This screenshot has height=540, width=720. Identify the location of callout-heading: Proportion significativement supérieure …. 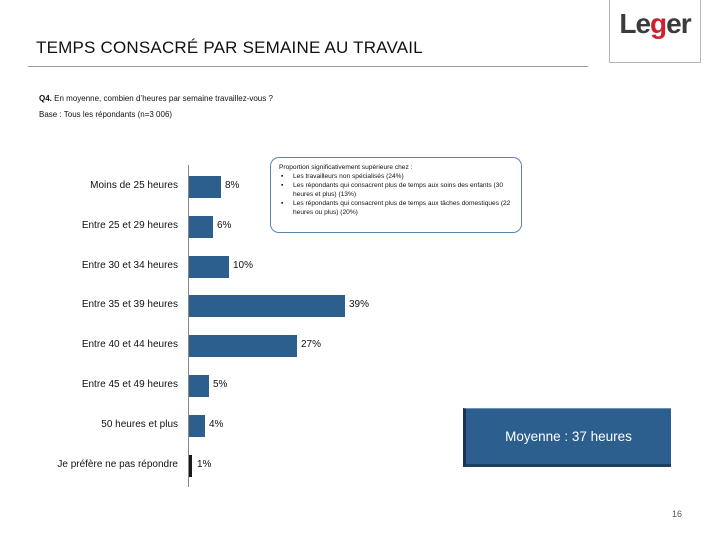
(346, 167).